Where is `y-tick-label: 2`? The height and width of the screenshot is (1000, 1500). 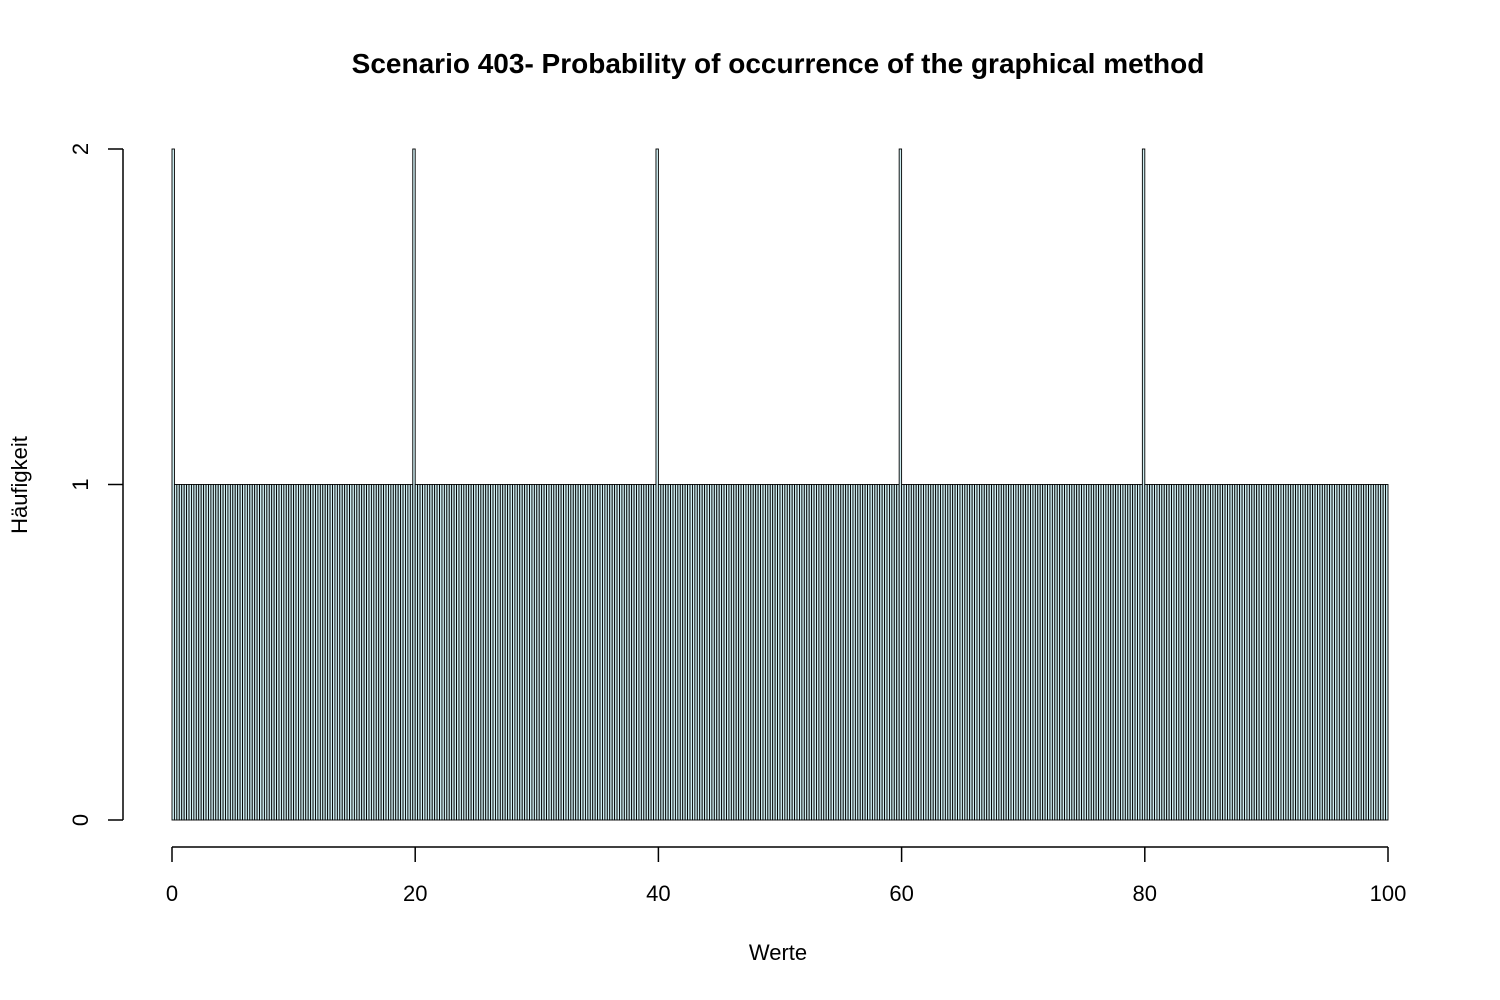
y-tick-label: 2 is located at coordinates (80, 149).